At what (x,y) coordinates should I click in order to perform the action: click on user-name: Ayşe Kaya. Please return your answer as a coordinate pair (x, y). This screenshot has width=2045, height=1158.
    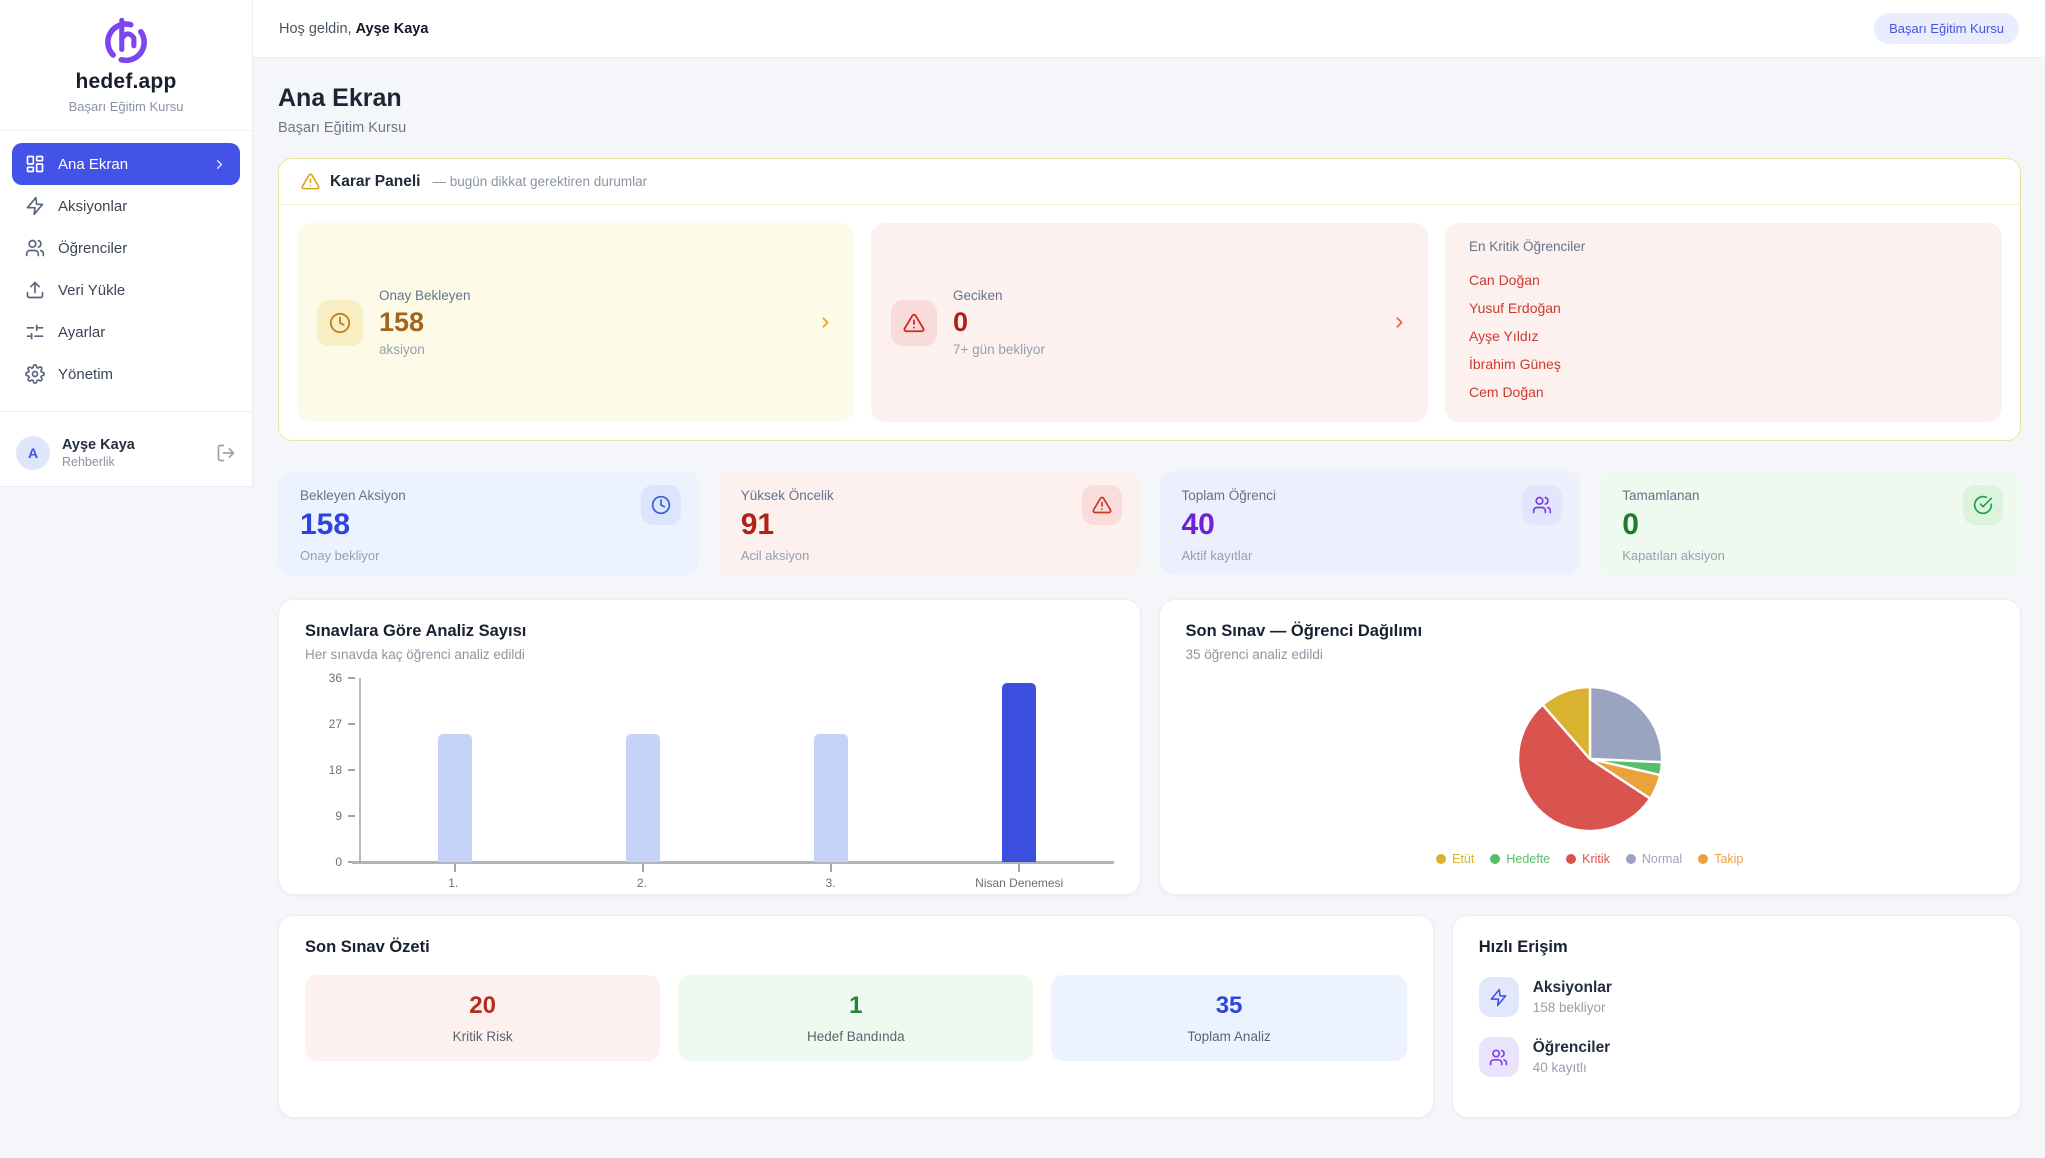
    Looking at the image, I should click on (98, 445).